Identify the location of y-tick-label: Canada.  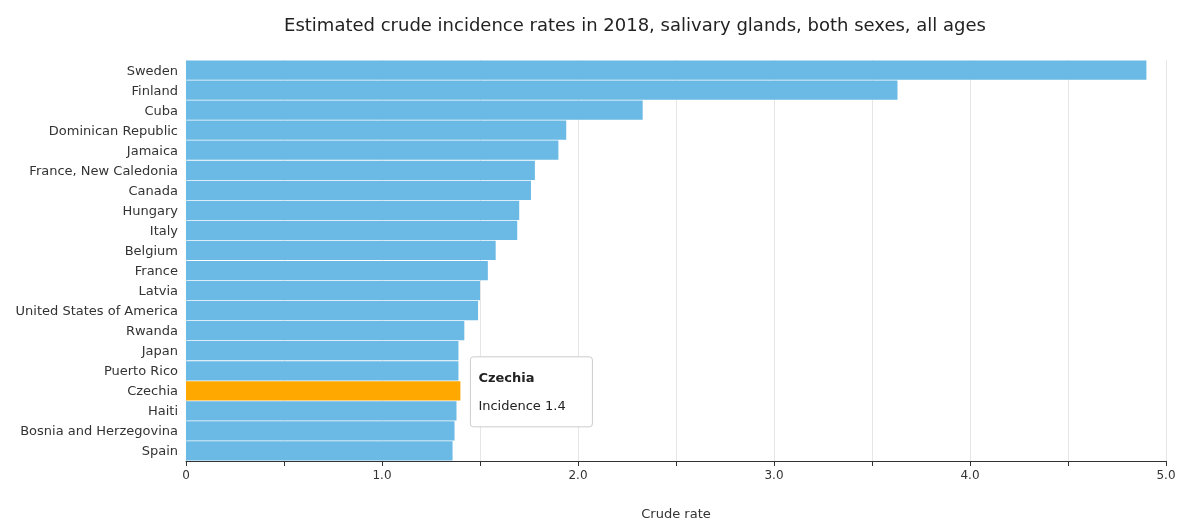
(153, 190).